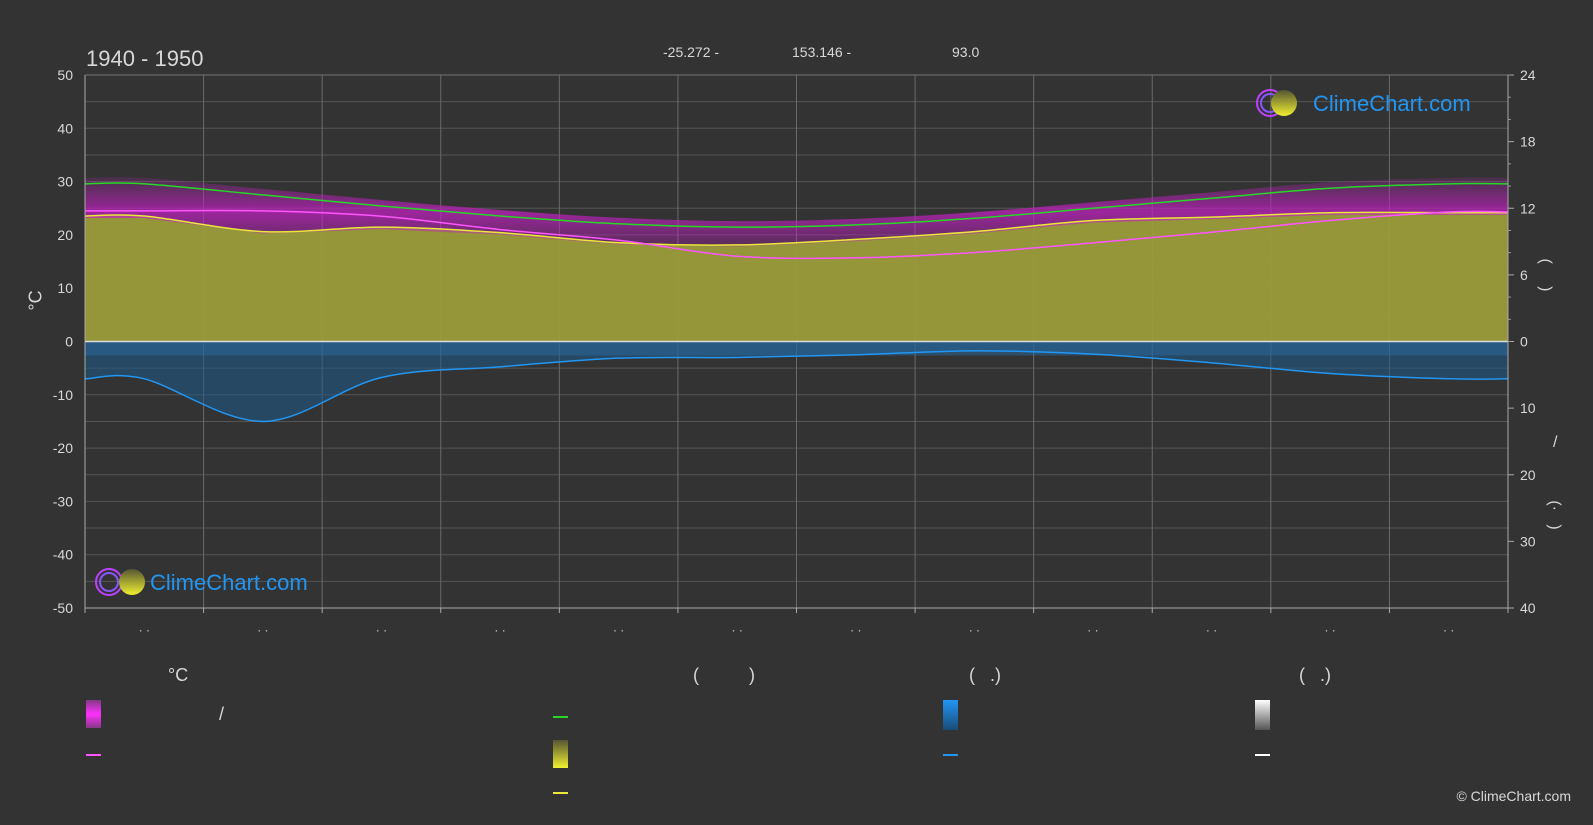  What do you see at coordinates (63, 555) in the screenshot?
I see `left-tick-label: -40` at bounding box center [63, 555].